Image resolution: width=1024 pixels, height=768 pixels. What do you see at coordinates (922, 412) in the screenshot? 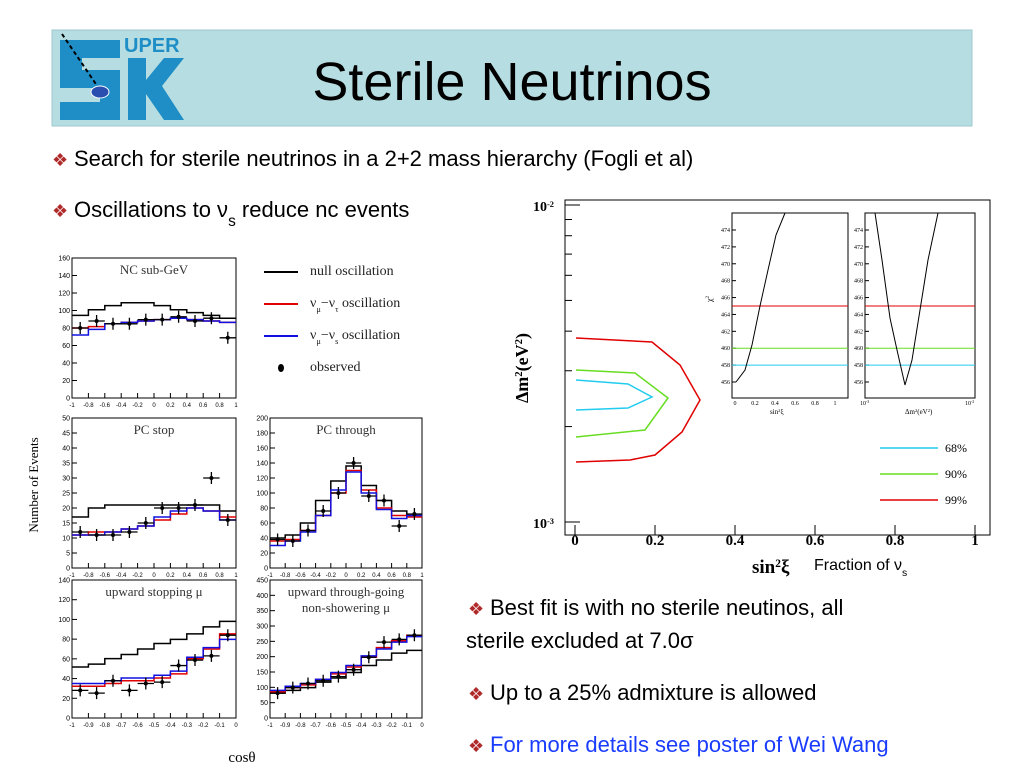
I see `inset-x-label-part: (eV` at bounding box center [922, 412].